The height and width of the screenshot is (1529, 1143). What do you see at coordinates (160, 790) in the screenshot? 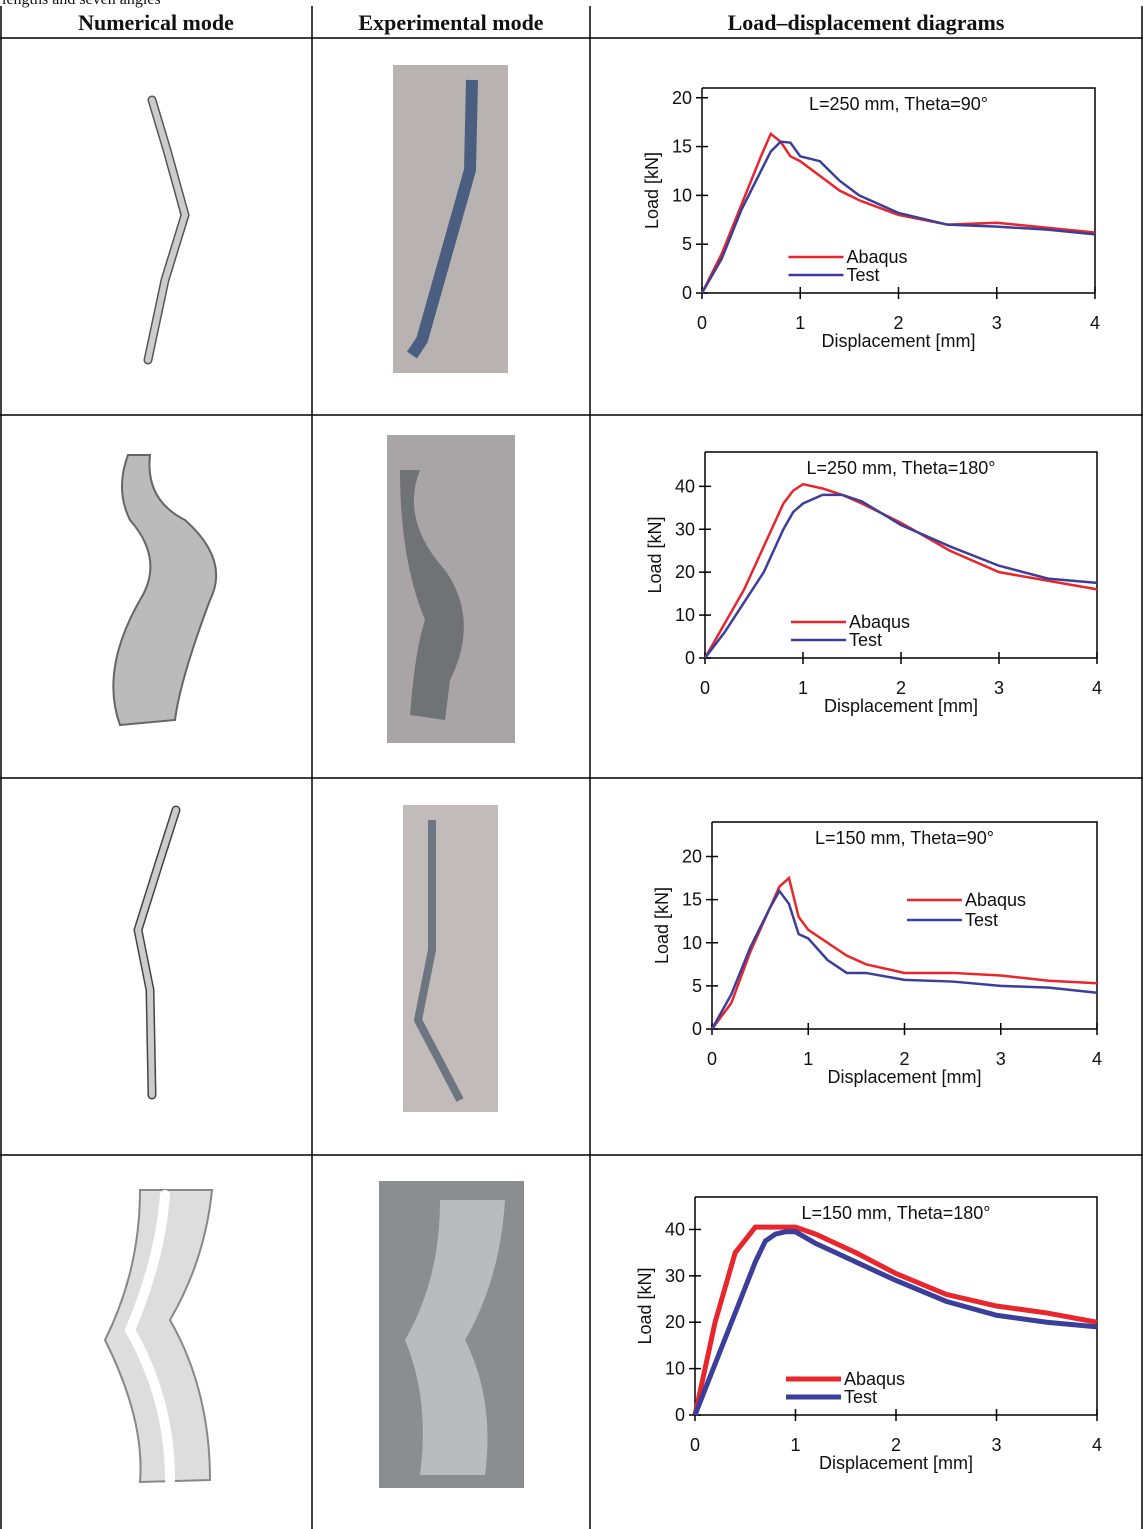
I see `numerical-mode-image` at bounding box center [160, 790].